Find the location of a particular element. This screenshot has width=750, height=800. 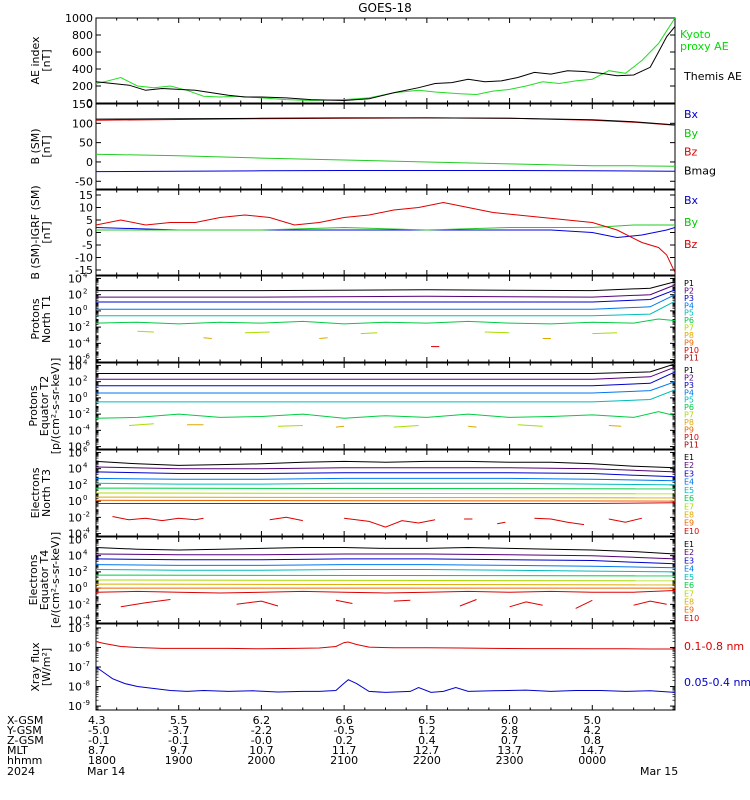

series-e10 is located at coordinates (385, 503).